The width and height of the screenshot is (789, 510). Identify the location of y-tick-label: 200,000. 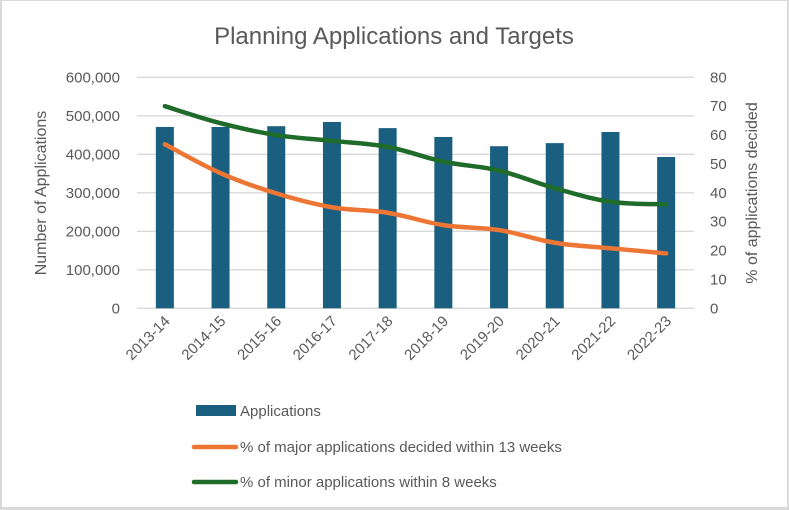
(93, 231).